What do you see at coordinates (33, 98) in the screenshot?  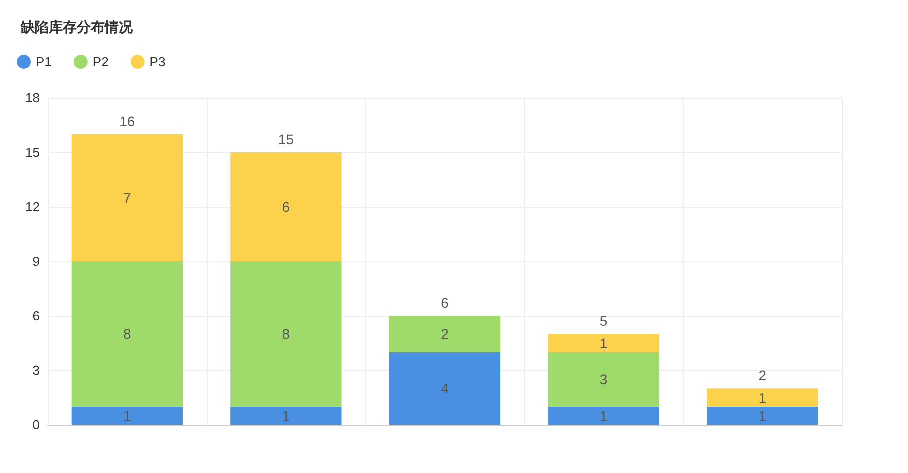 I see `y-tick-label: 18` at bounding box center [33, 98].